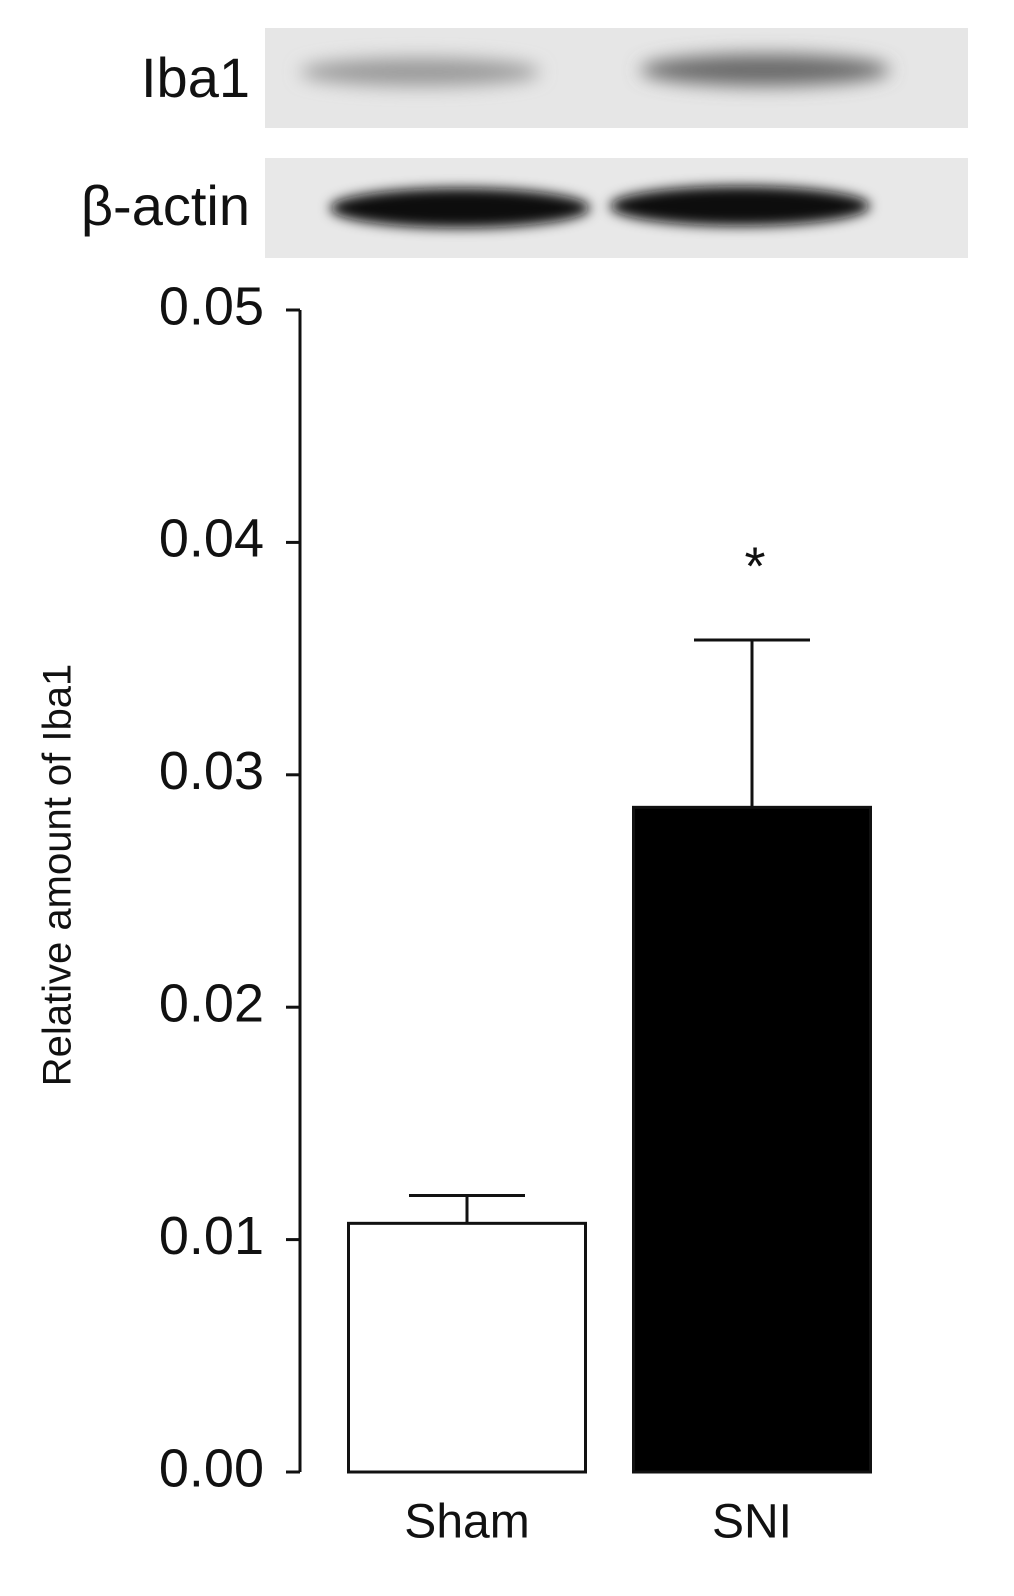  Describe the element at coordinates (754, 566) in the screenshot. I see `significance-marker: *` at that location.